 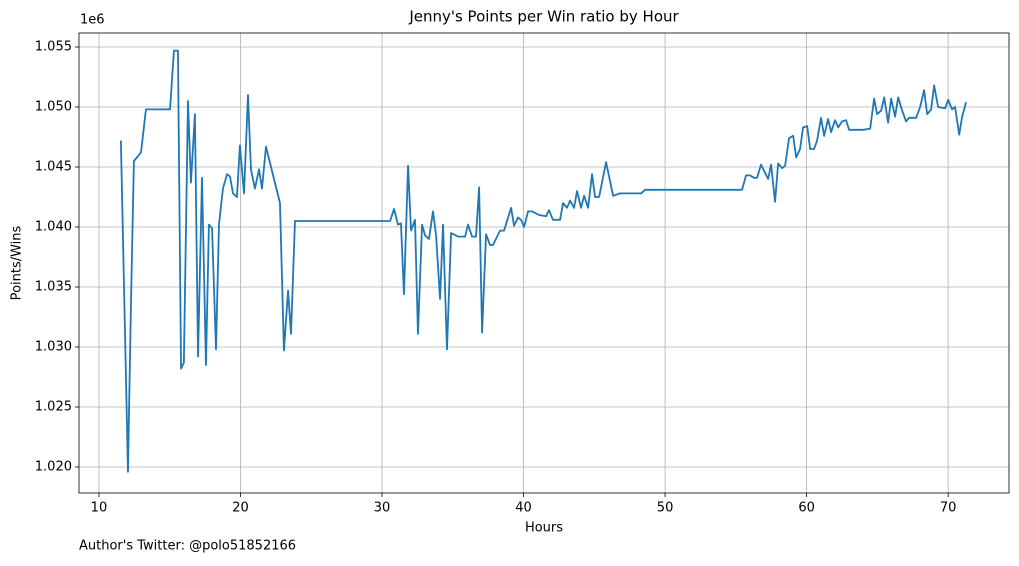 I want to click on y-tick-label: 1.055, so click(x=53, y=47).